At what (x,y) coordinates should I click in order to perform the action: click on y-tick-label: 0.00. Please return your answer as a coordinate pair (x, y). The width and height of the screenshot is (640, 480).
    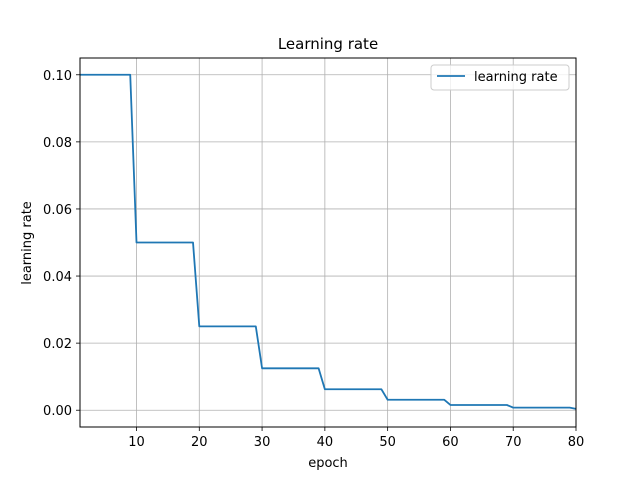
    Looking at the image, I should click on (57, 411).